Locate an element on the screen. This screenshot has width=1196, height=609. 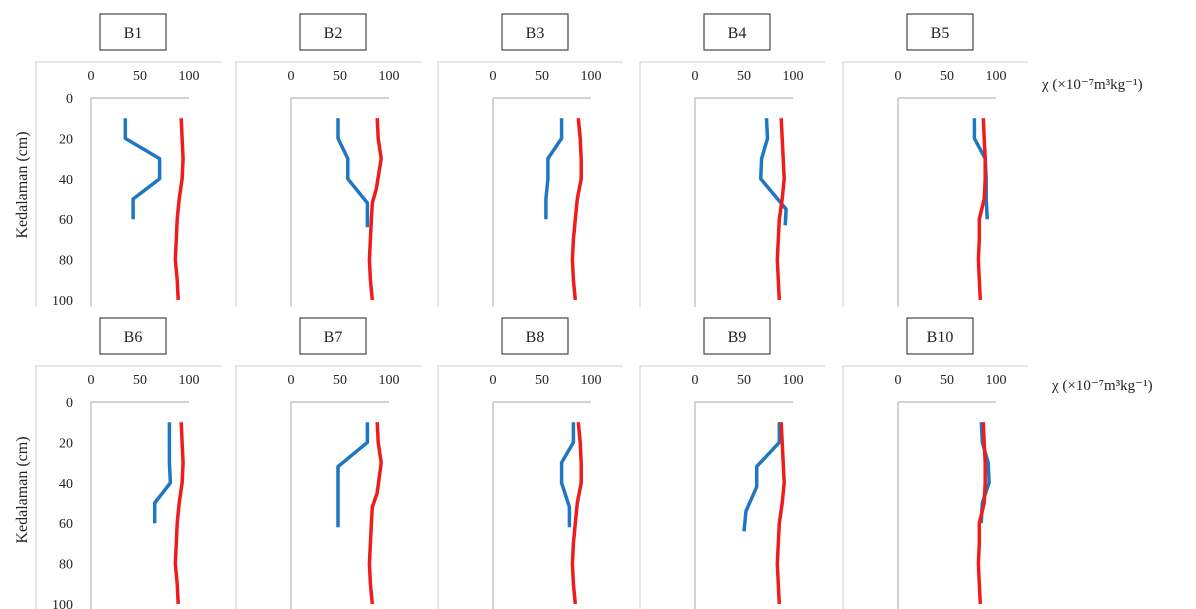
panel-title: B3 is located at coordinates (535, 33).